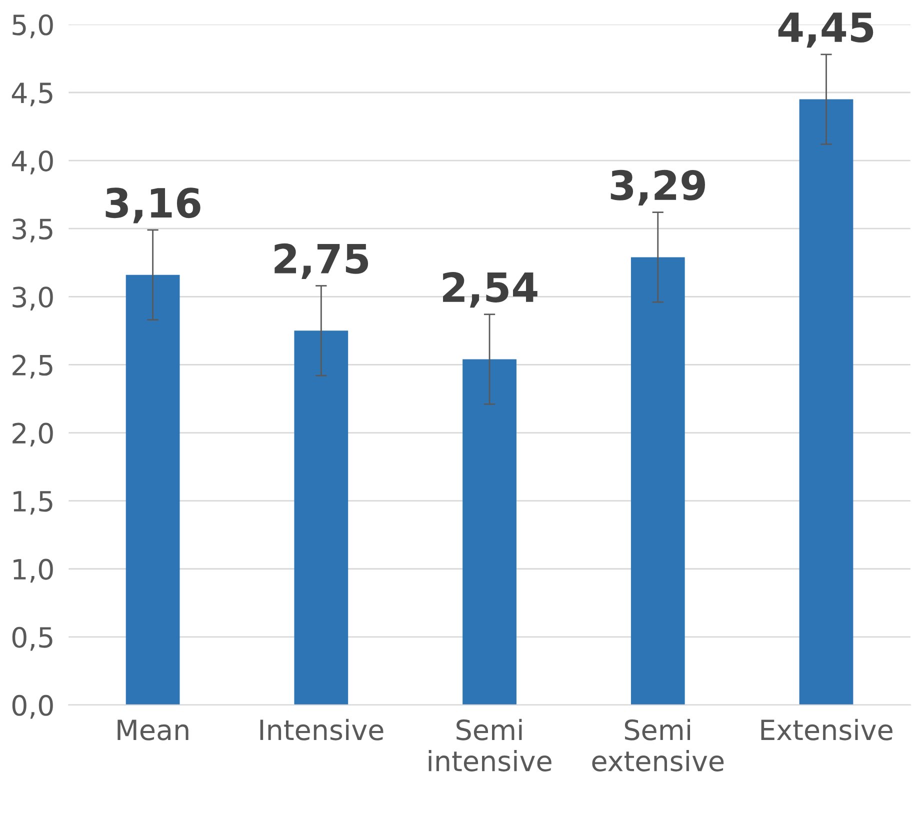  I want to click on y-tick-label: 2,0, so click(32, 434).